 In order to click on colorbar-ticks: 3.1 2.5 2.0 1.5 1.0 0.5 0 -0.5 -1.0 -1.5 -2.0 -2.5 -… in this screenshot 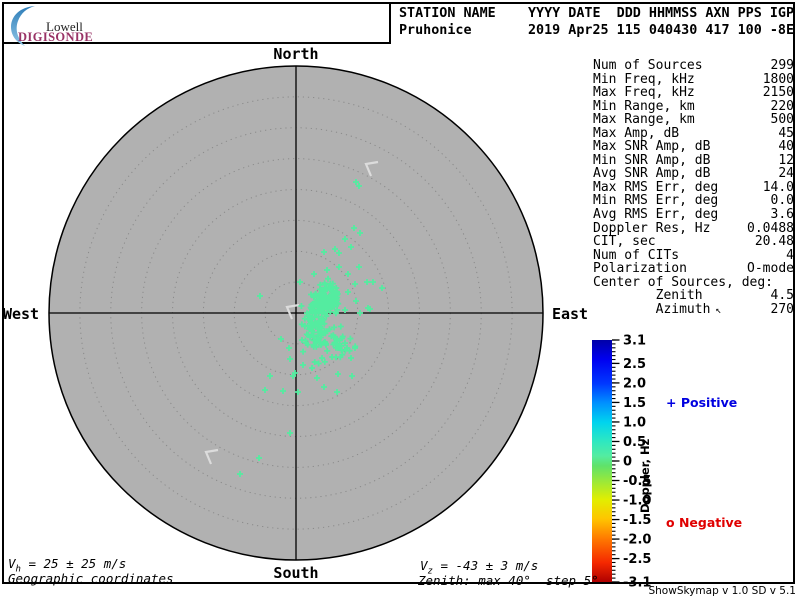, I will do `click(631, 462)`.